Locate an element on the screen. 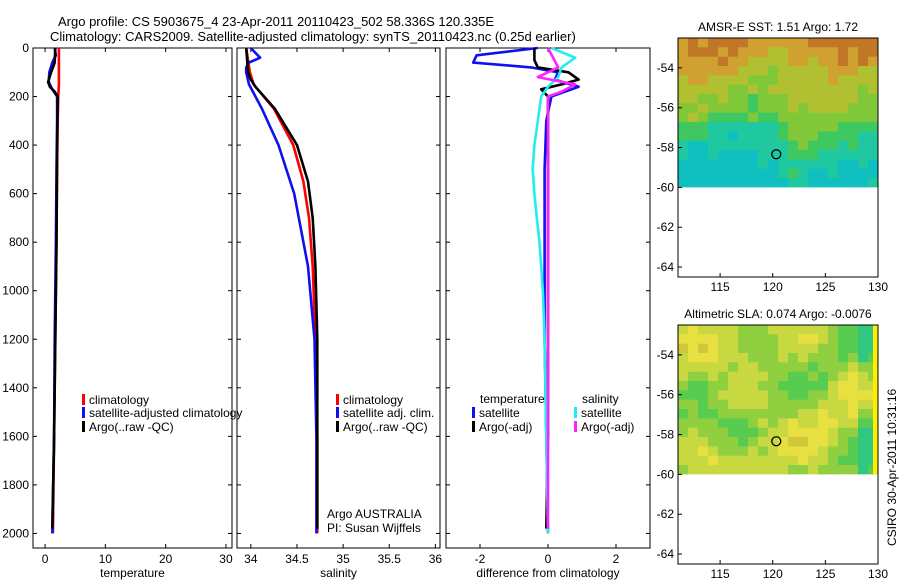 Image resolution: width=900 pixels, height=580 pixels. sla-map-title: Altimetric SLA: 0.074 Argo: -0.0076 is located at coordinates (778, 314).